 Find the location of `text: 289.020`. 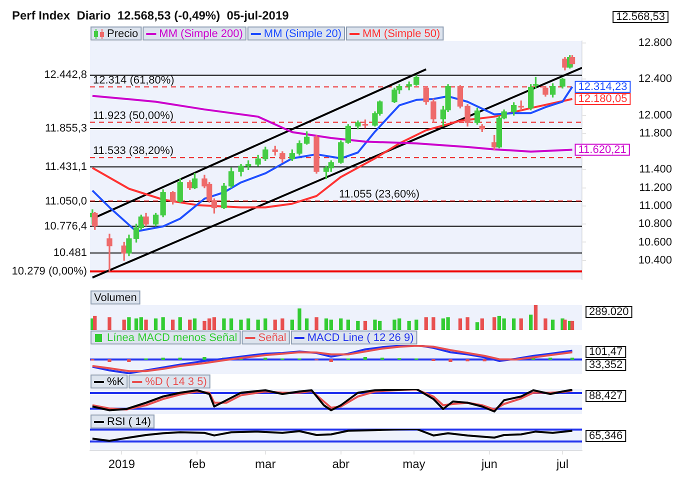

text: 289.020 is located at coordinates (609, 312).